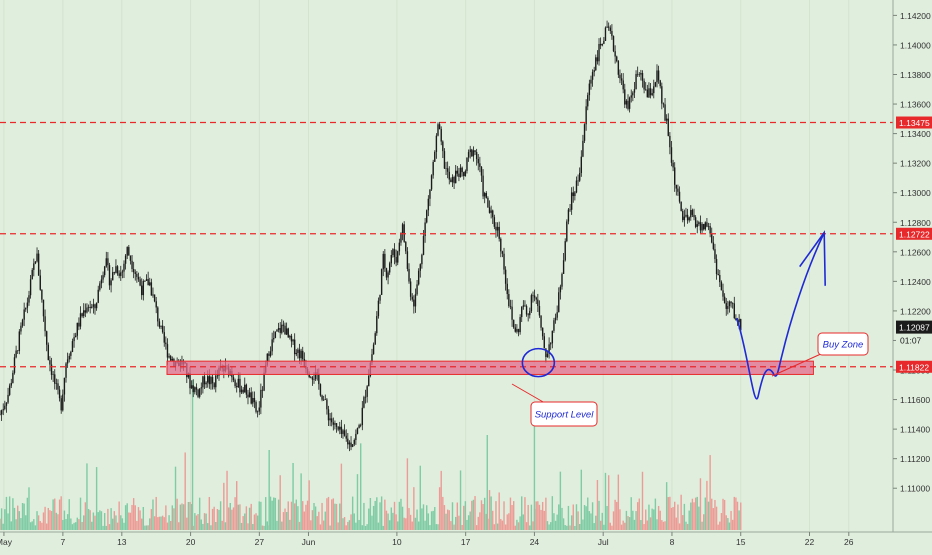 The image size is (932, 555). I want to click on y-tick-label: 1.13200, so click(915, 164).